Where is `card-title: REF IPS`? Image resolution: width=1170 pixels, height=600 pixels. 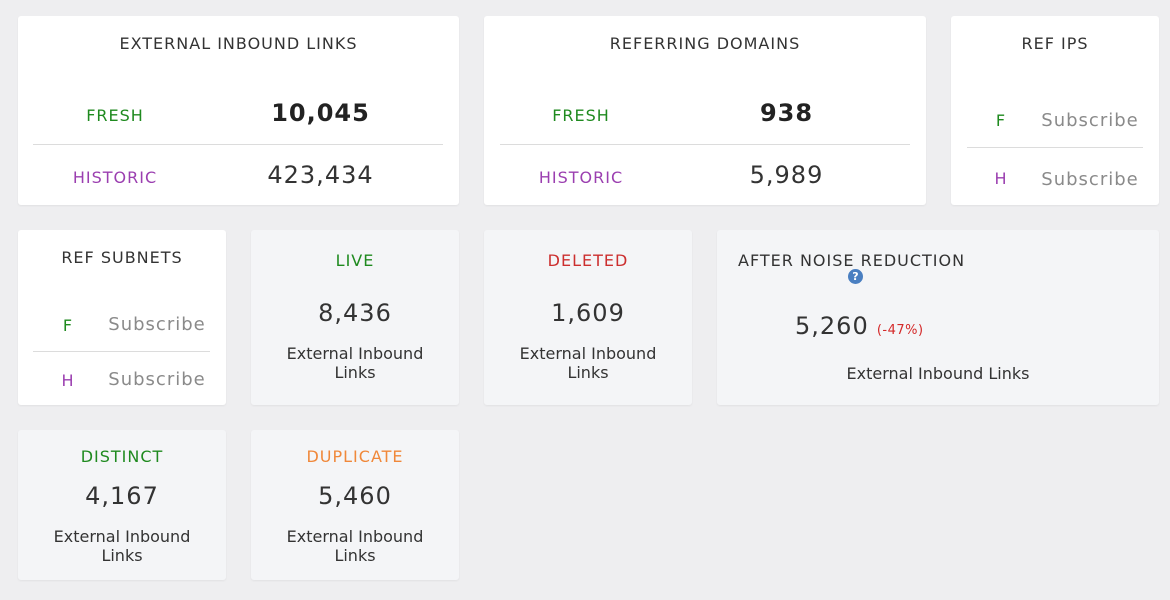
card-title: REF IPS is located at coordinates (1055, 43).